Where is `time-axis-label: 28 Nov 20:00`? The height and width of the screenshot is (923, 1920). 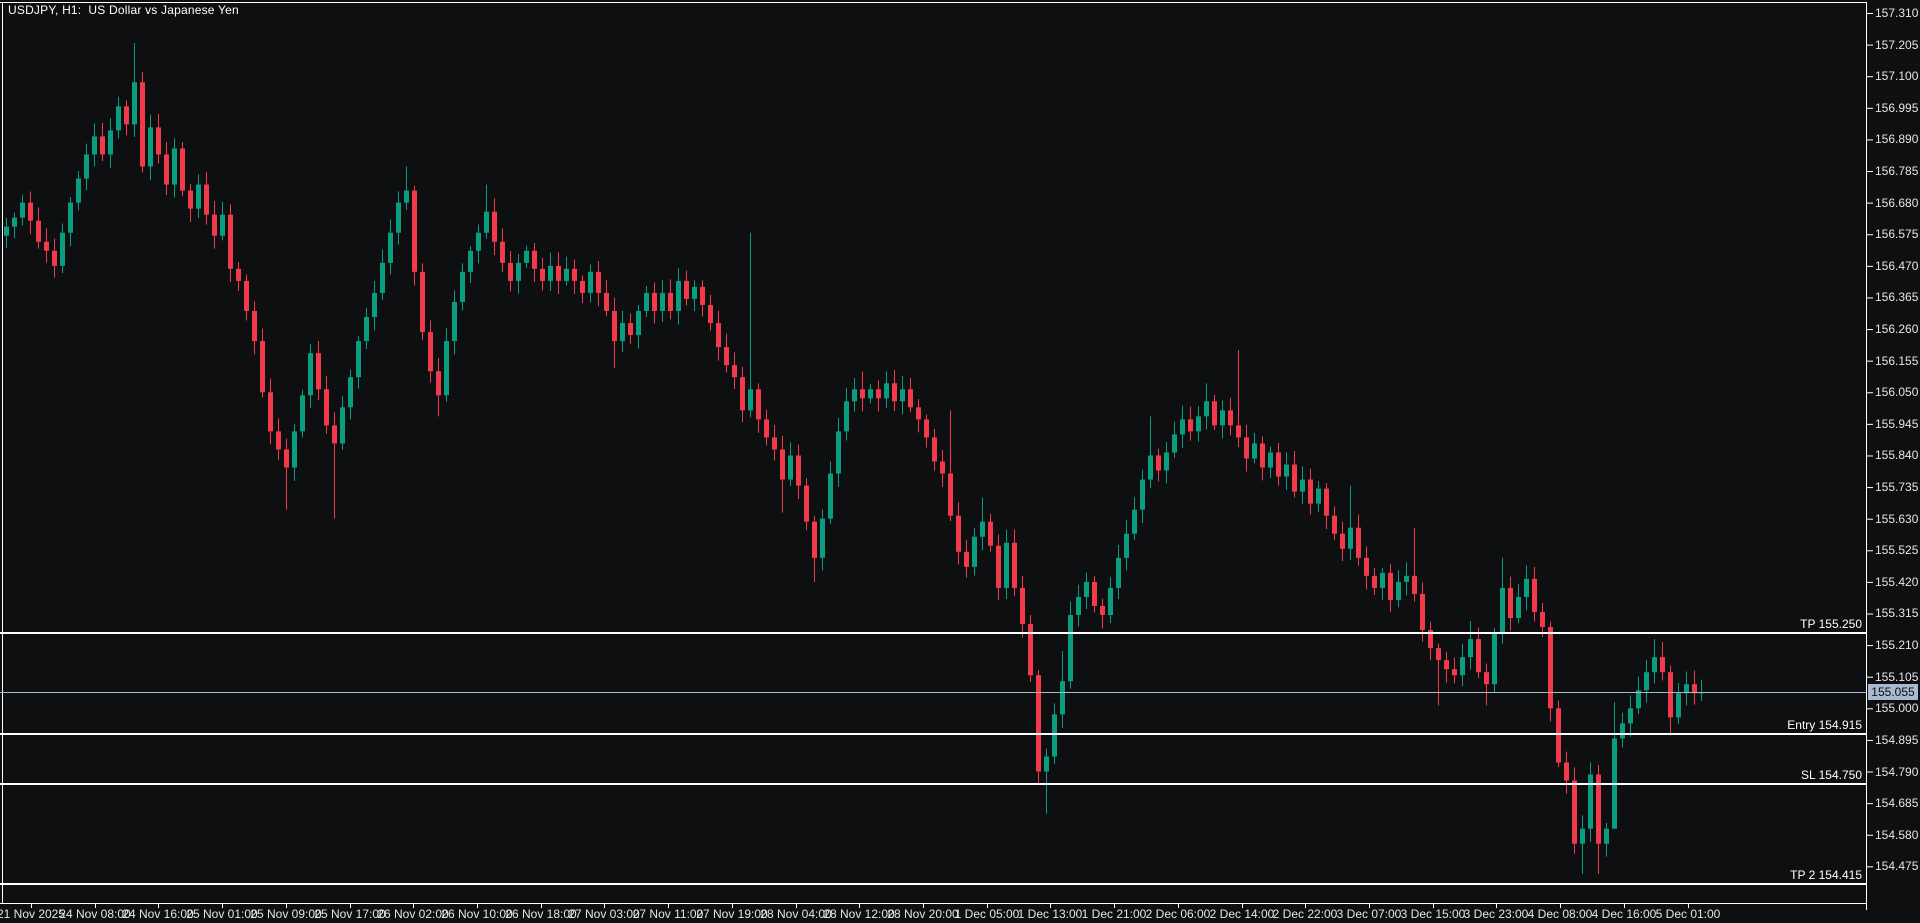 time-axis-label: 28 Nov 20:00 is located at coordinates (923, 914).